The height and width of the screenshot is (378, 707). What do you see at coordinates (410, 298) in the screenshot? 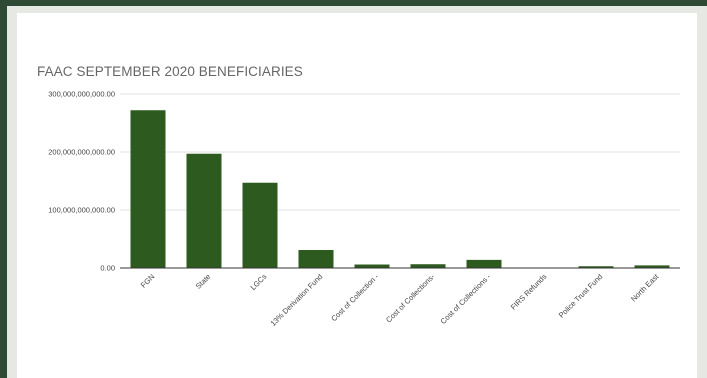
I see `x-tick-label: Cost of Collections-` at bounding box center [410, 298].